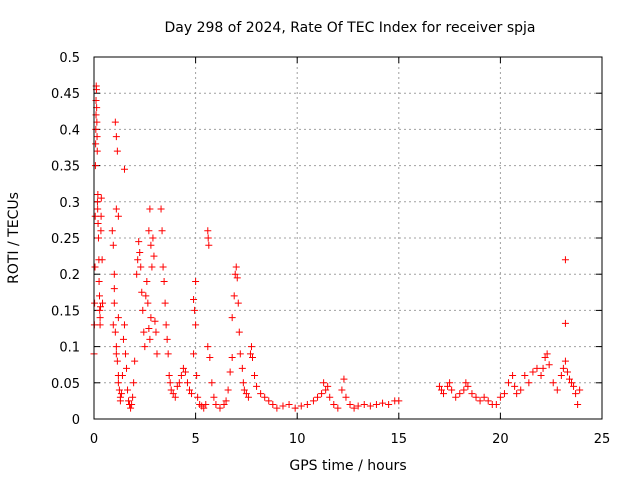 The image size is (640, 480). I want to click on y-tick-label: 0, so click(76, 420).